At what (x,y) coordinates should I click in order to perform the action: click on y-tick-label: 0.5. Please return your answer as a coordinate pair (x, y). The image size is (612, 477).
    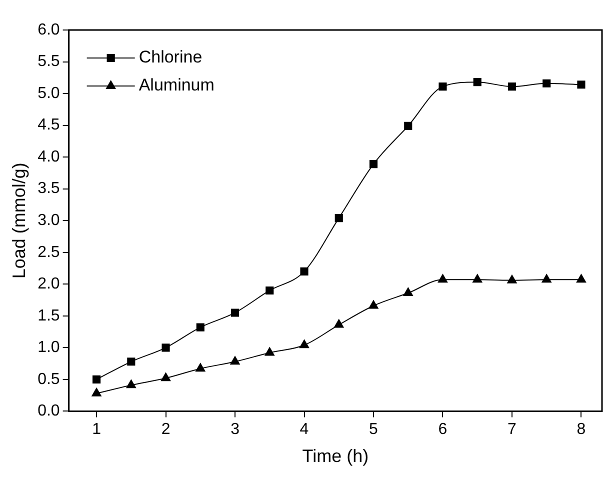
    Looking at the image, I should click on (49, 379).